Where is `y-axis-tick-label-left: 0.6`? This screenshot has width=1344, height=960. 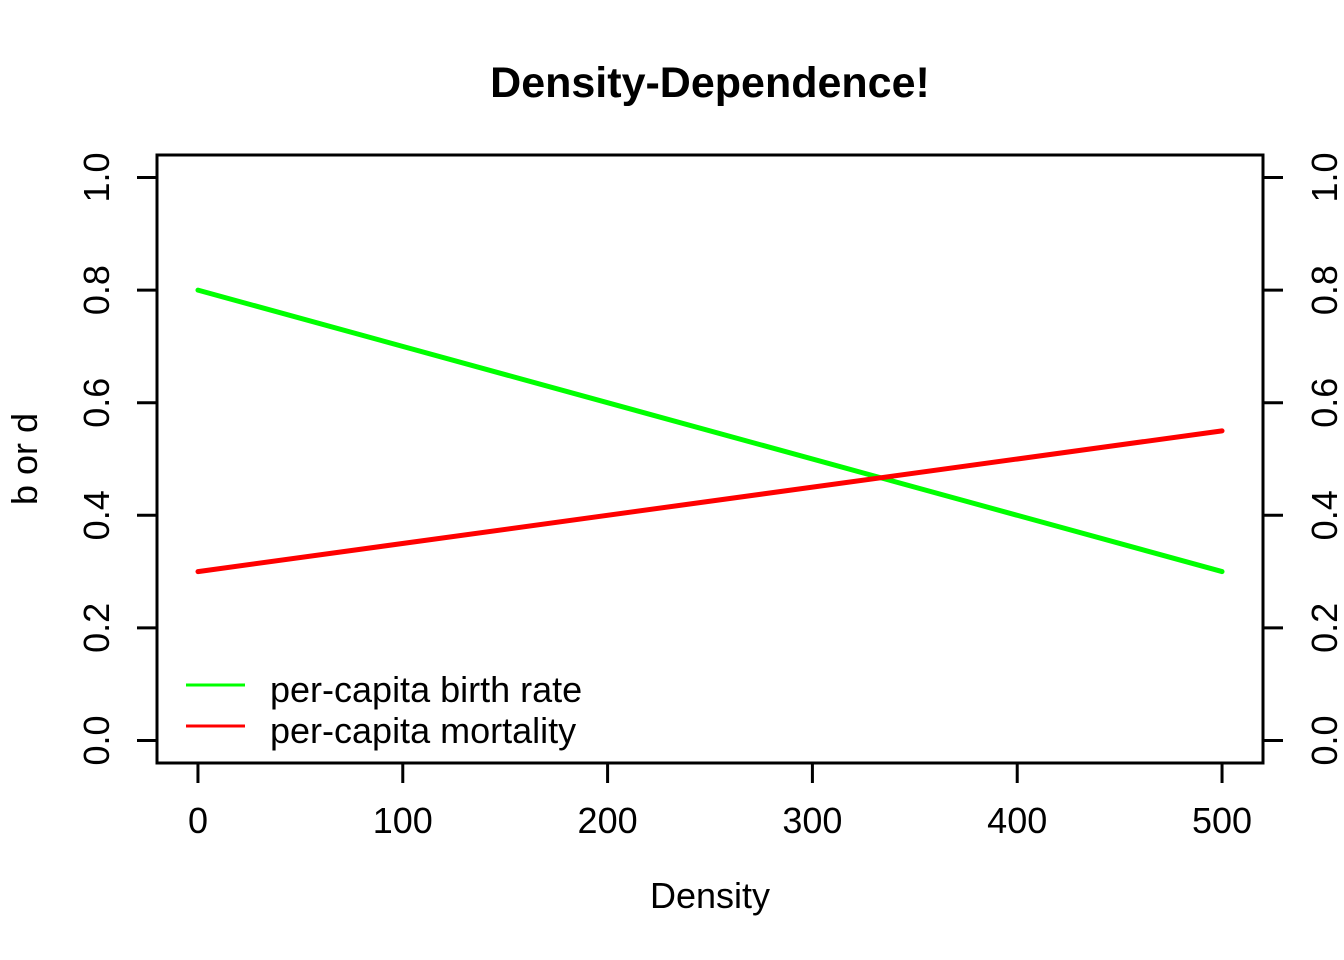
y-axis-tick-label-left: 0.6 is located at coordinates (96, 403).